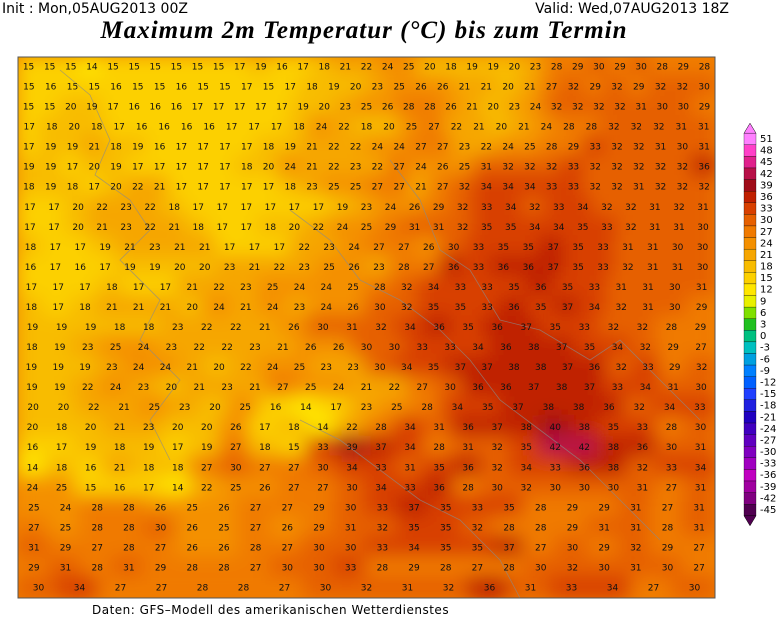 The height and width of the screenshot is (621, 781). Describe the element at coordinates (559, 228) in the screenshot. I see `temperature-label: 34` at that location.